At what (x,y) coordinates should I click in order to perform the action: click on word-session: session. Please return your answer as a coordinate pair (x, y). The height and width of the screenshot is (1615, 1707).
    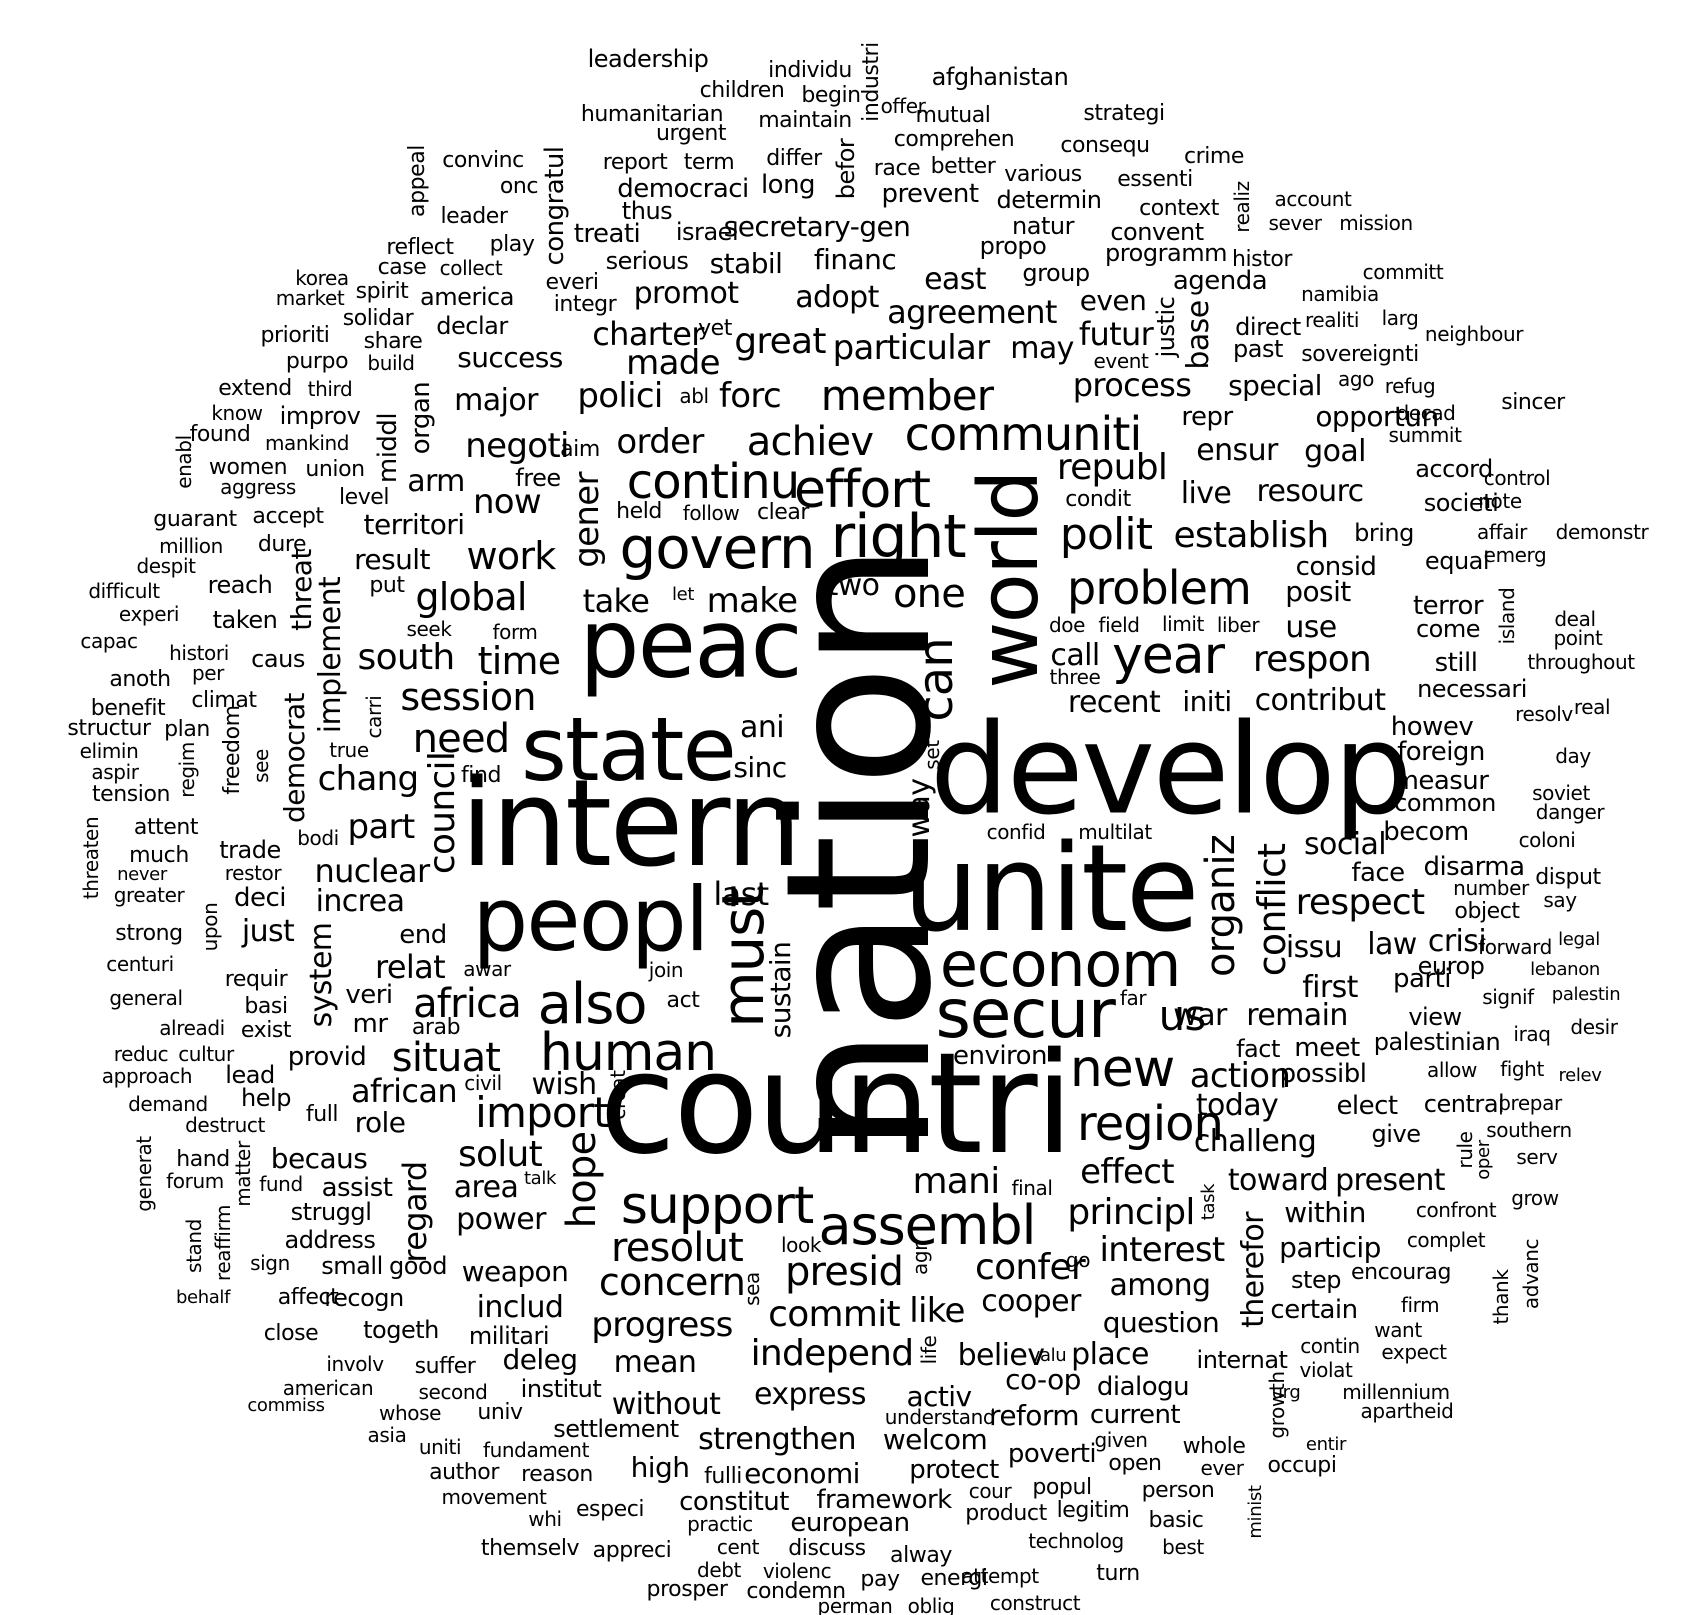
    Looking at the image, I should click on (468, 697).